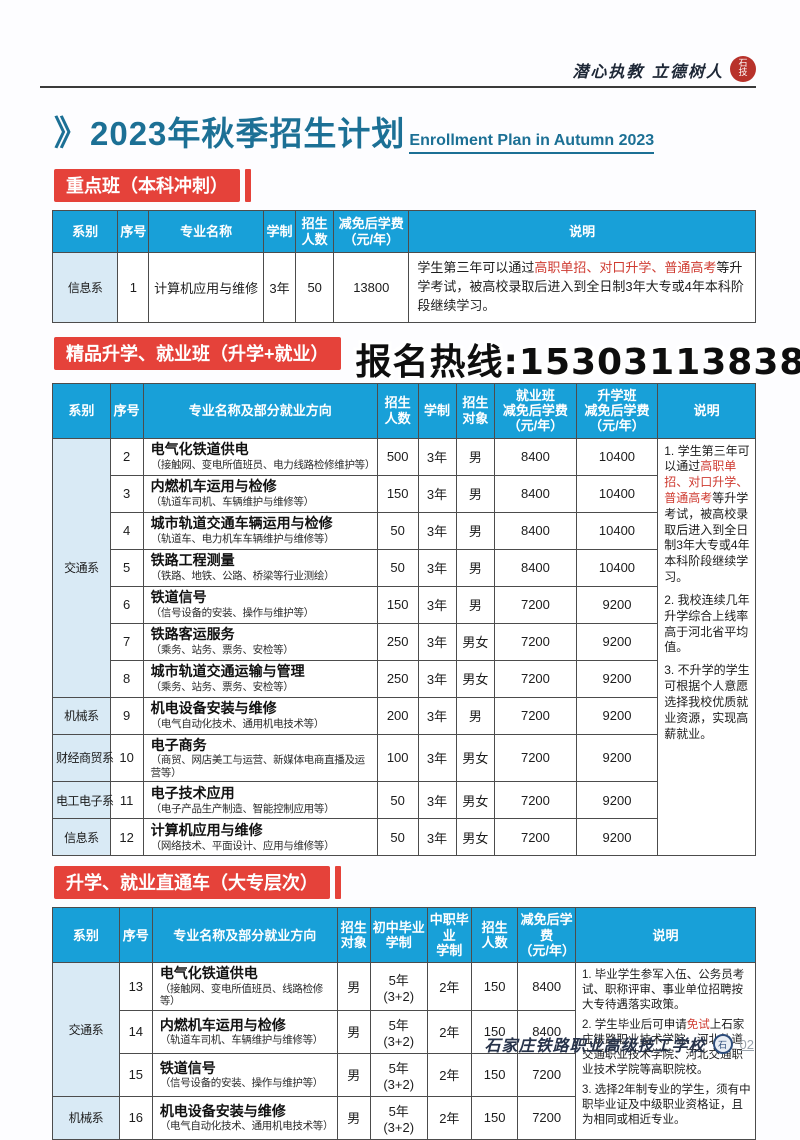 The height and width of the screenshot is (1140, 800). I want to click on cell-dept-xinxi: 信息系, so click(81, 837).